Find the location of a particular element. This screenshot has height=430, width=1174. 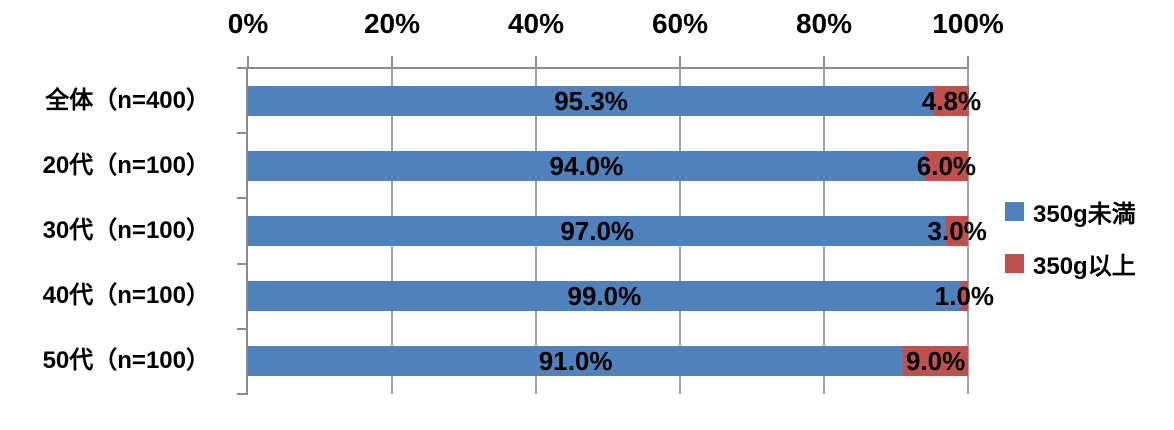

x-tick-label: 40% is located at coordinates (536, 23).